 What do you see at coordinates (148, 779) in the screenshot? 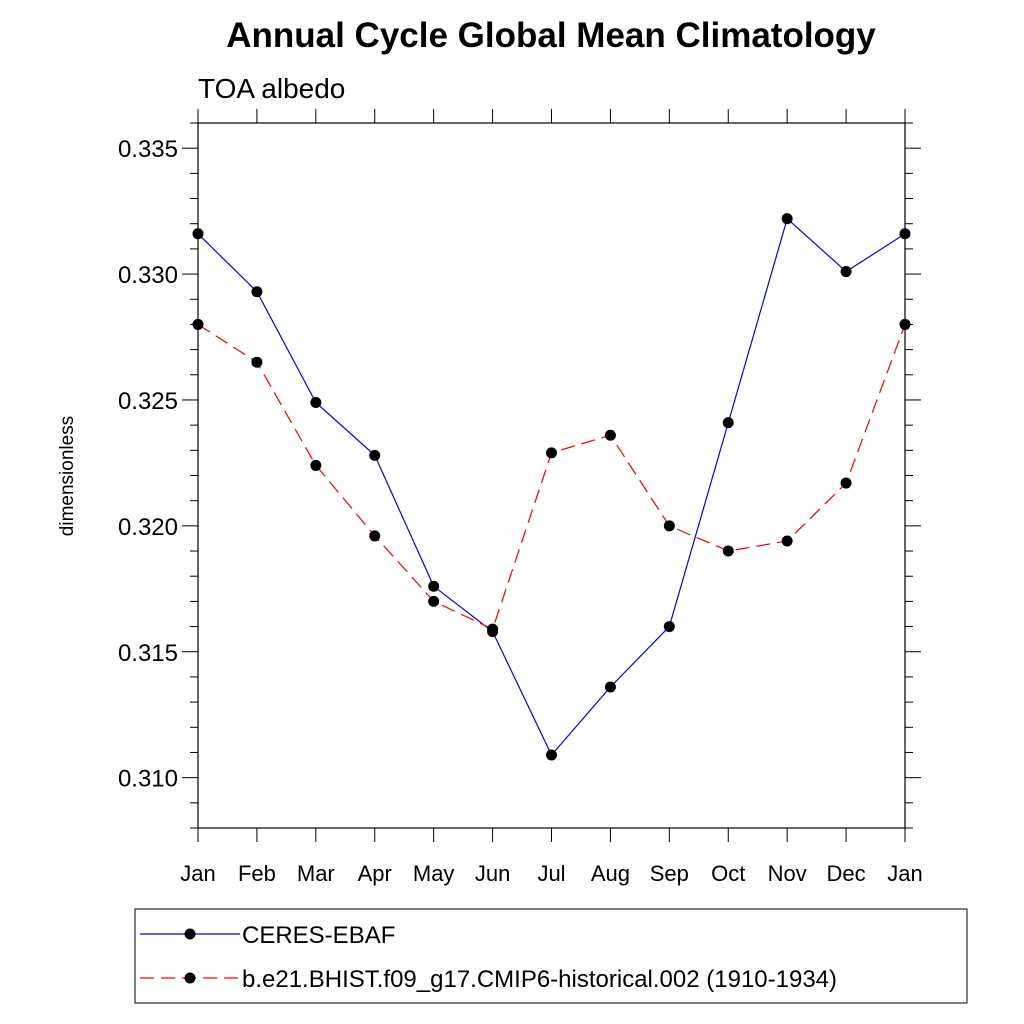
I see `y-tick-label: 0.310` at bounding box center [148, 779].